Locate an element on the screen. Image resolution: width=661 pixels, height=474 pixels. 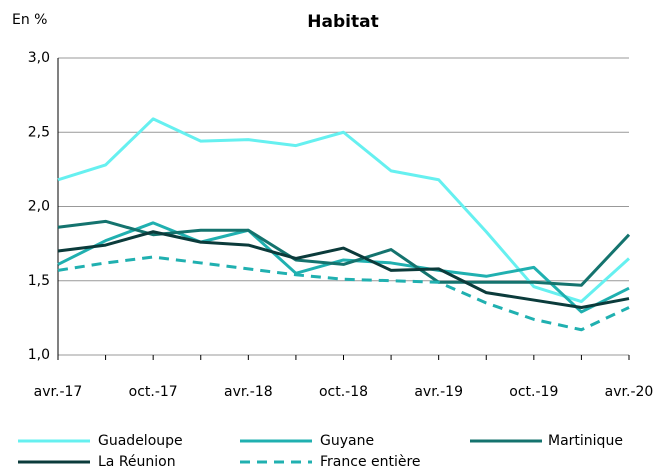
y-tick-label: 2,5 is located at coordinates (39, 132).